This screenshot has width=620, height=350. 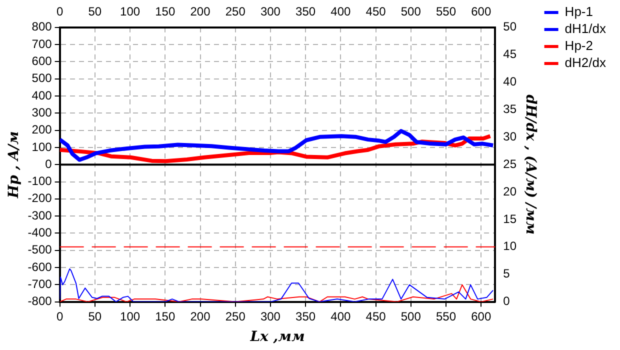 What do you see at coordinates (341, 316) in the screenshot?
I see `x-tick-label: 400` at bounding box center [341, 316].